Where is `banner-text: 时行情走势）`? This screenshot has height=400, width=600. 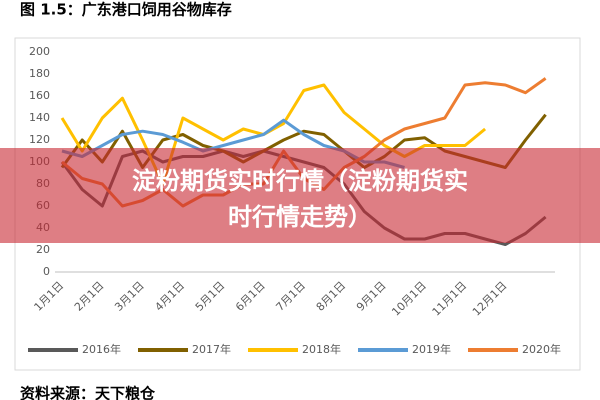
banner-text: 时行情走势） is located at coordinates (300, 217).